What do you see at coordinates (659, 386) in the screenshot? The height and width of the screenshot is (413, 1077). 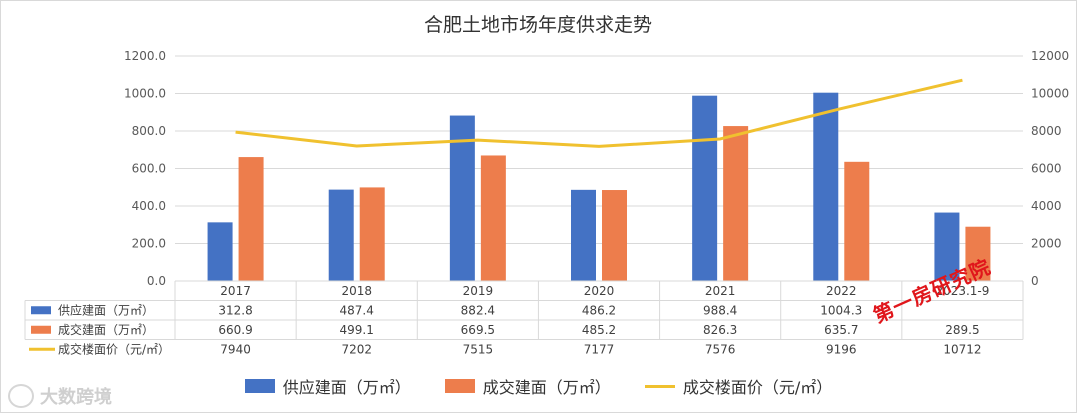 I see `legend-swatch-price` at bounding box center [659, 386].